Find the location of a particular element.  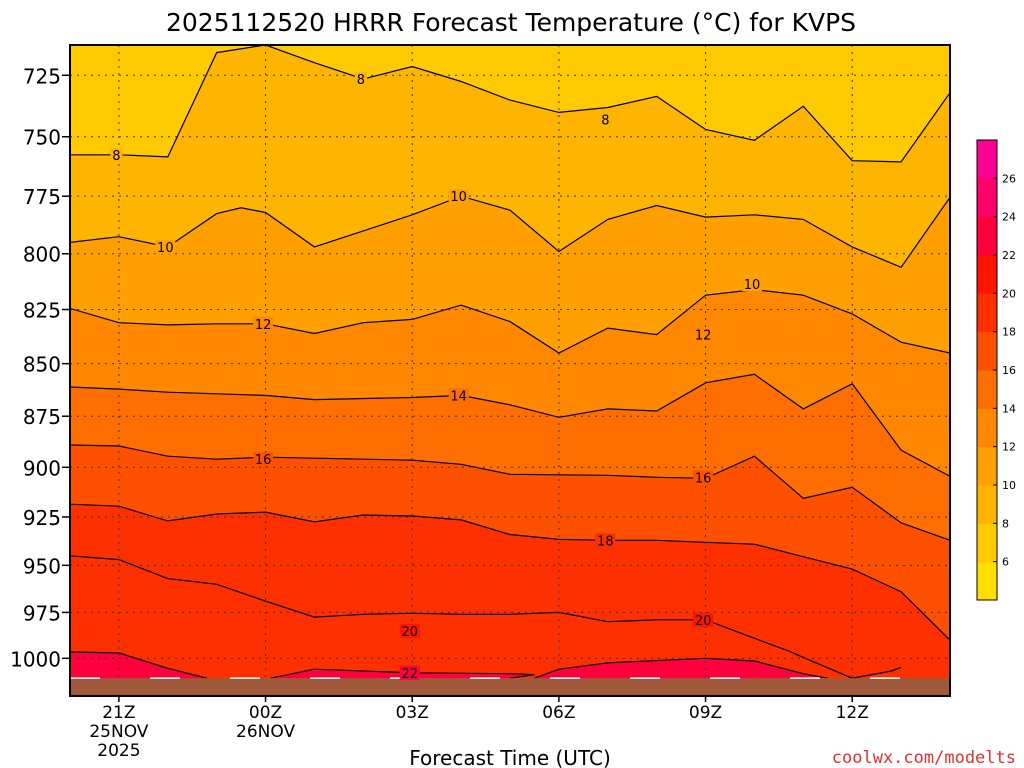

contour-label-18: 18 is located at coordinates (605, 541).